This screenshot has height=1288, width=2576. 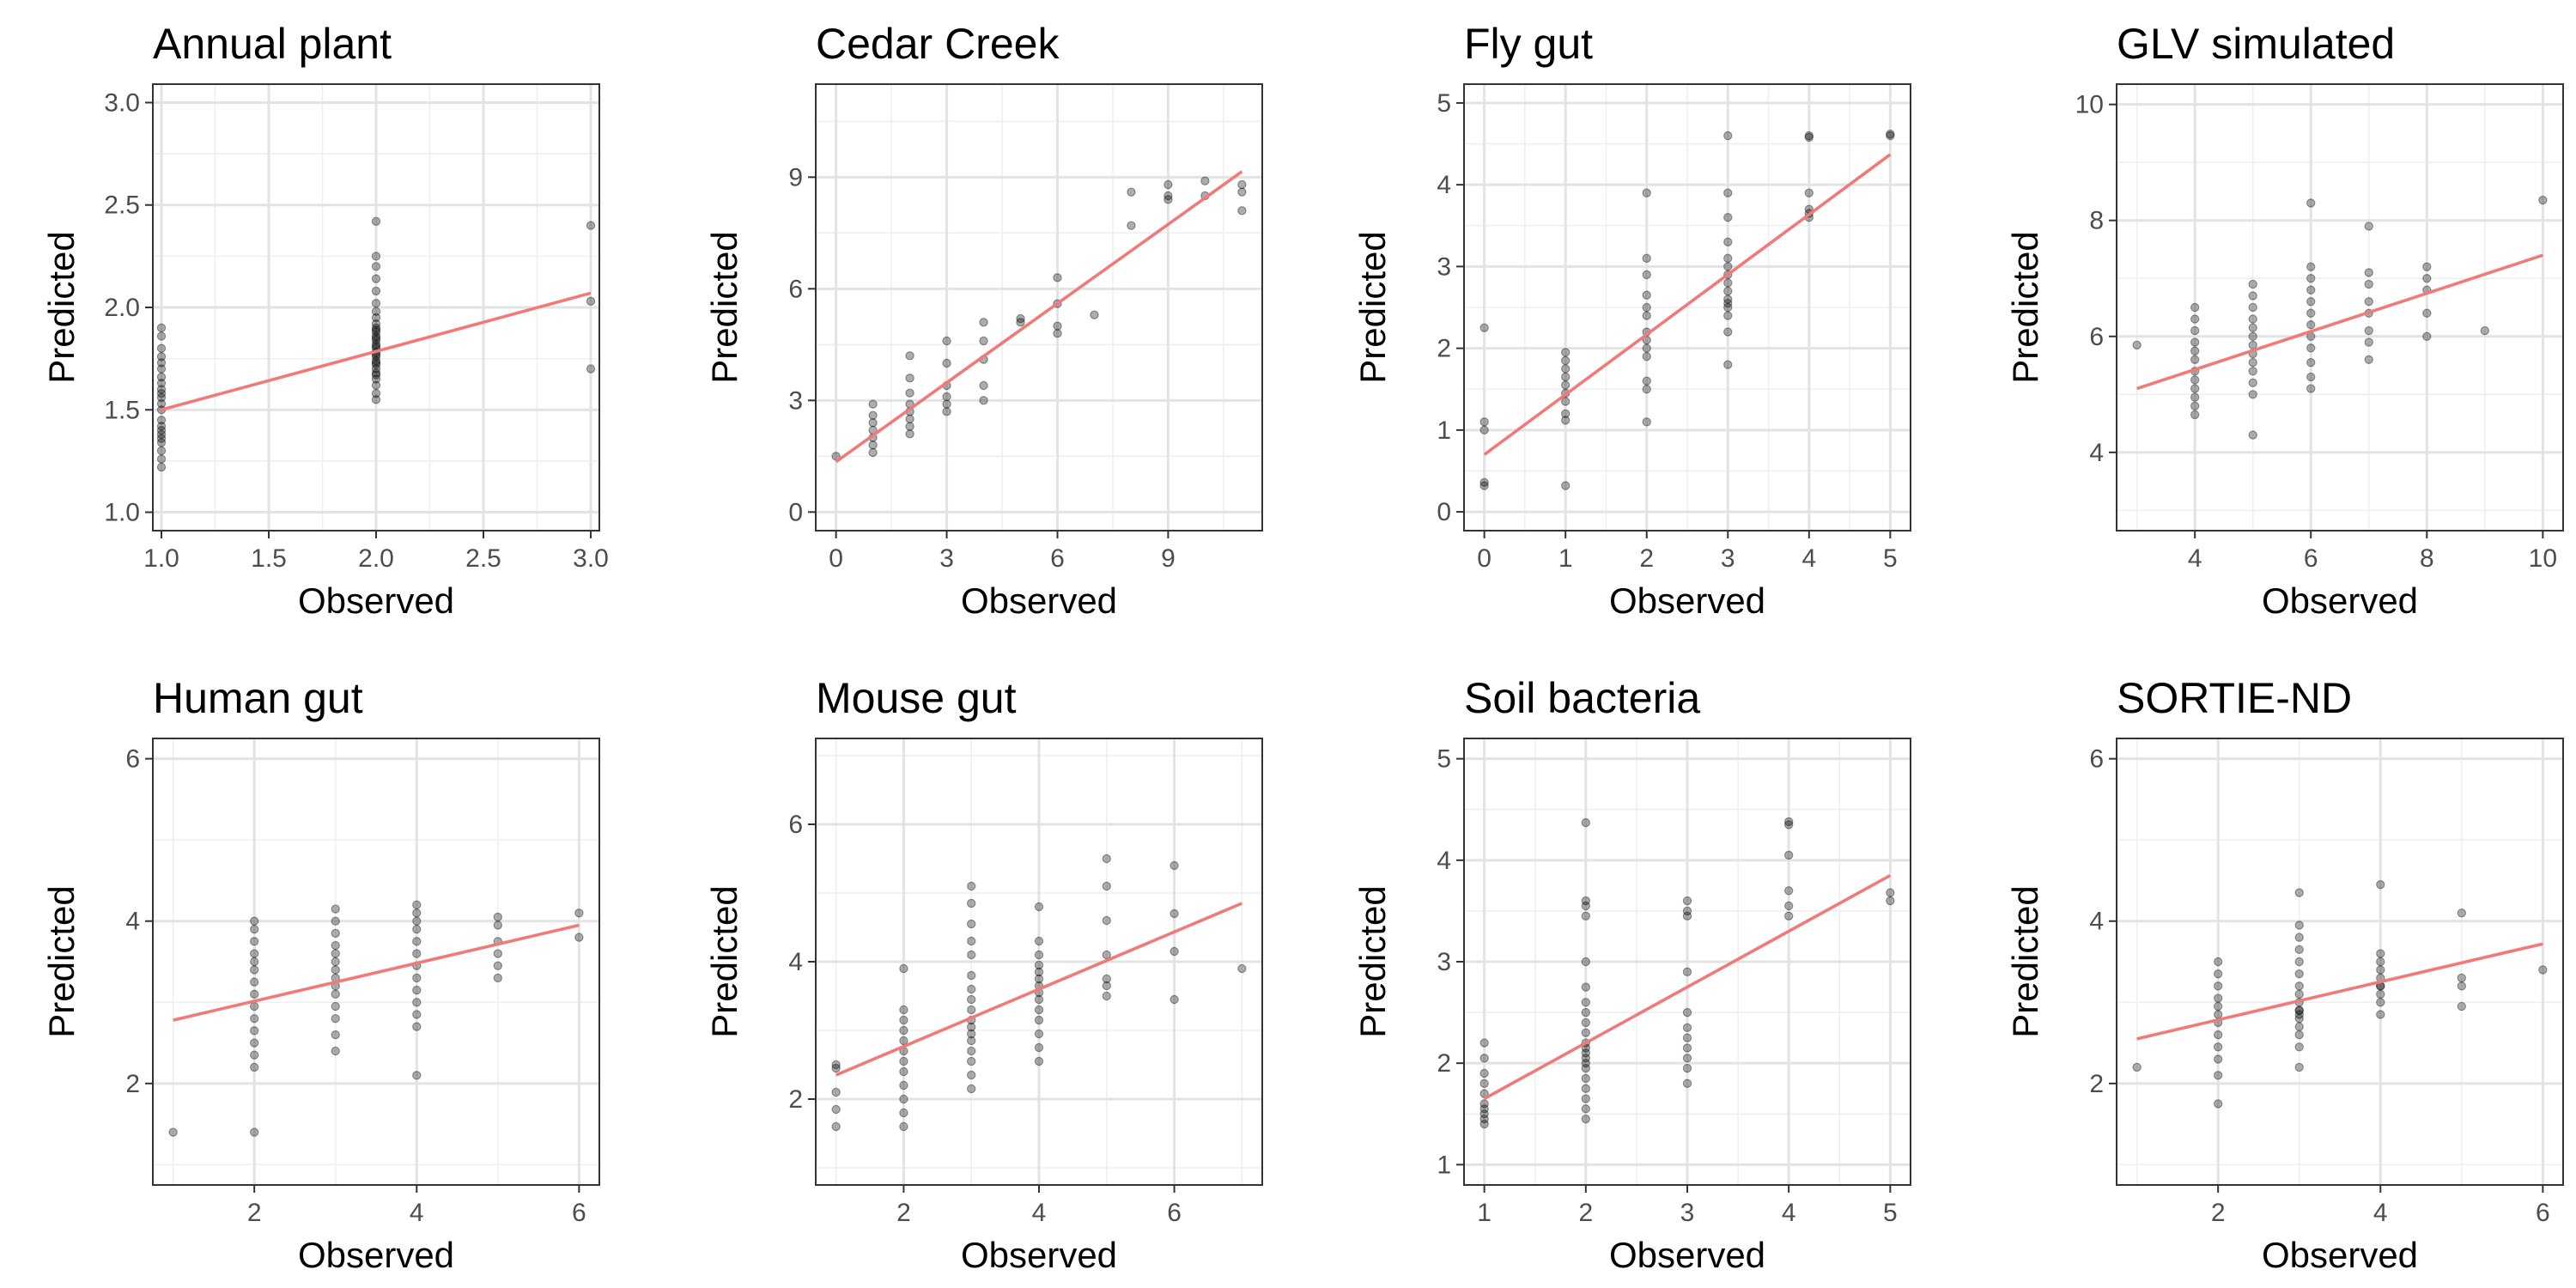 I want to click on y-tick-label: 2, so click(x=1444, y=1063).